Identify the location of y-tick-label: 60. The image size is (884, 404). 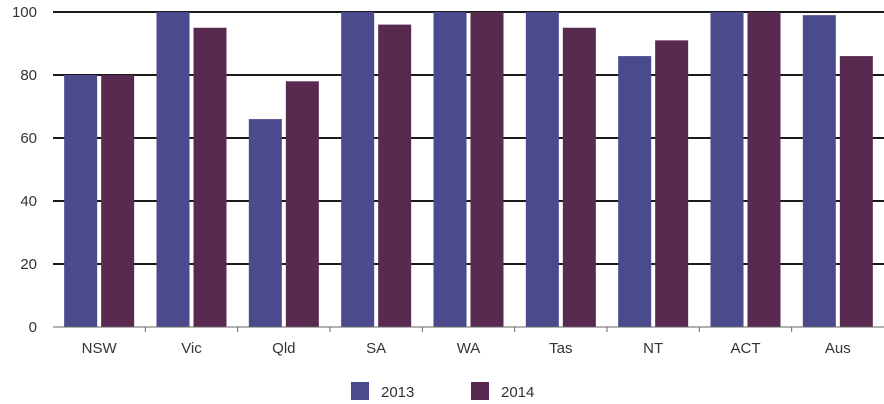
(28, 138).